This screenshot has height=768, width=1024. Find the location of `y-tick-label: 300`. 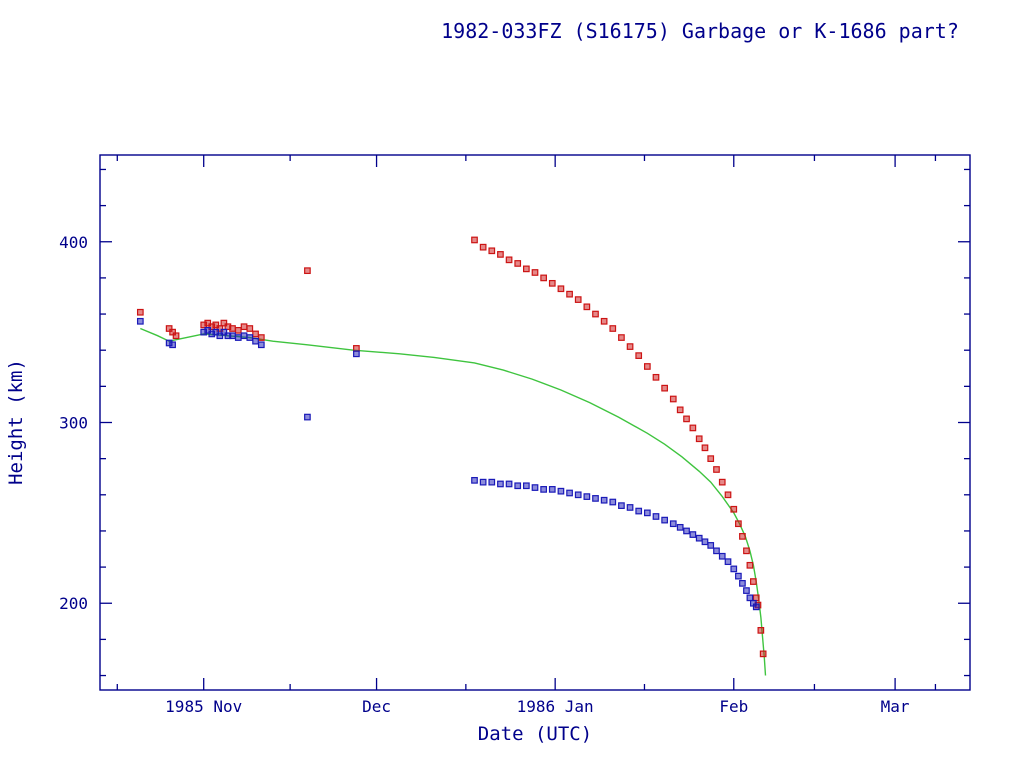

y-tick-label: 300 is located at coordinates (73, 423).